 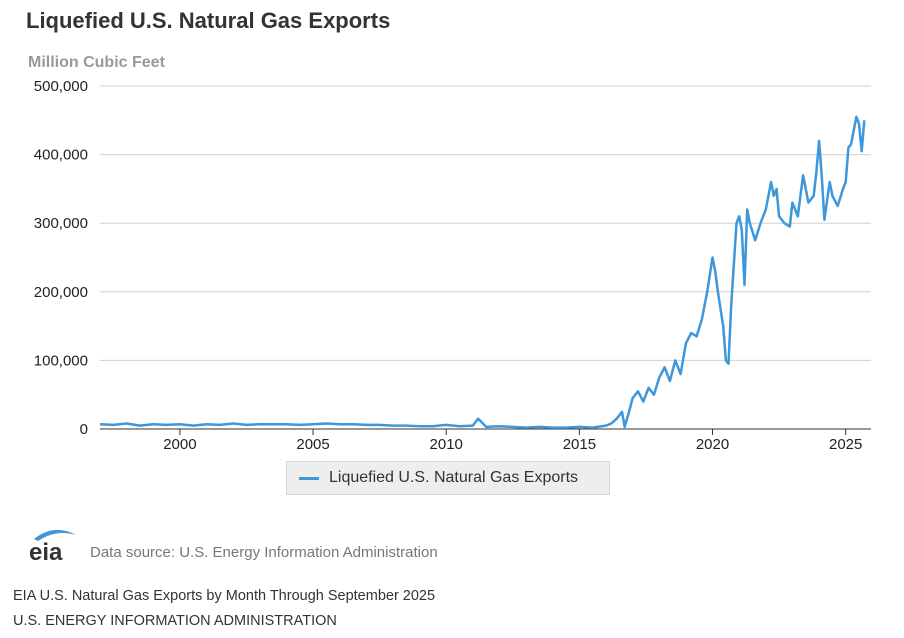 What do you see at coordinates (61, 86) in the screenshot?
I see `y-tick-label: 500,000` at bounding box center [61, 86].